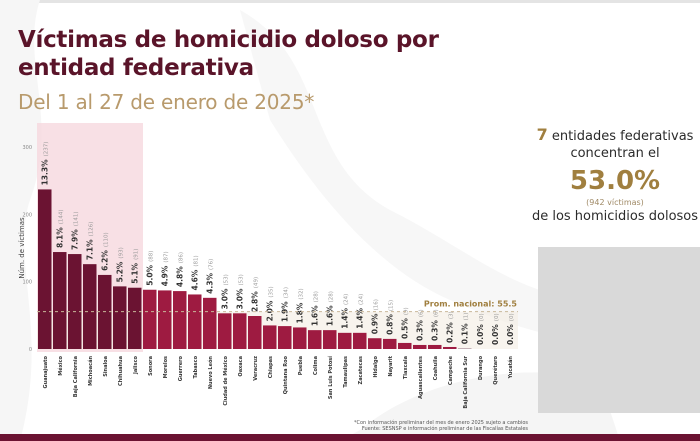  I want to click on y-tick-label: 0, so click(30, 350).